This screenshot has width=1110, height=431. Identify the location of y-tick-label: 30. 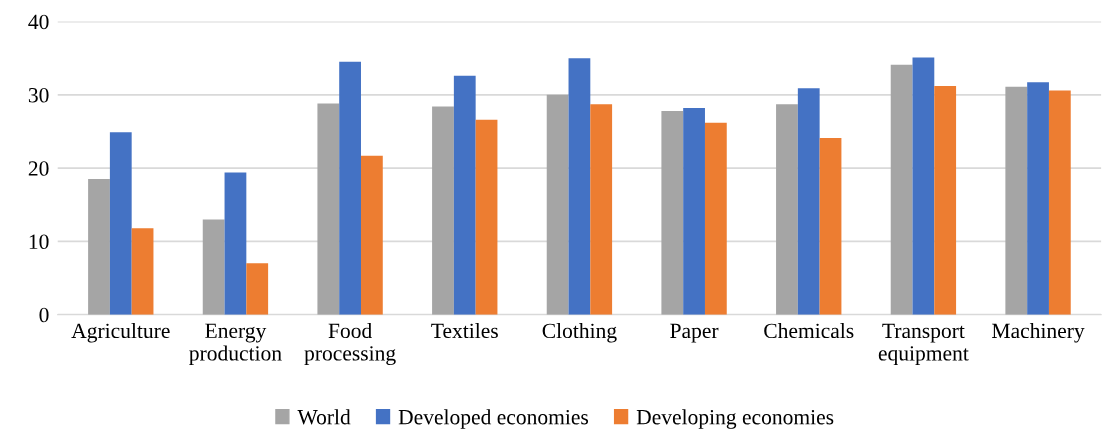
(38, 95).